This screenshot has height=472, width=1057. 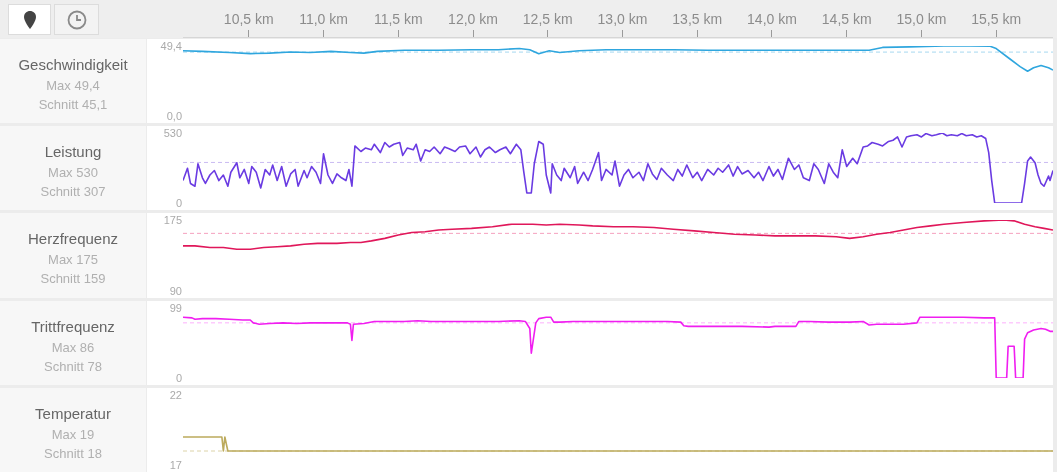 I want to click on text: Max 530, so click(x=73, y=173).